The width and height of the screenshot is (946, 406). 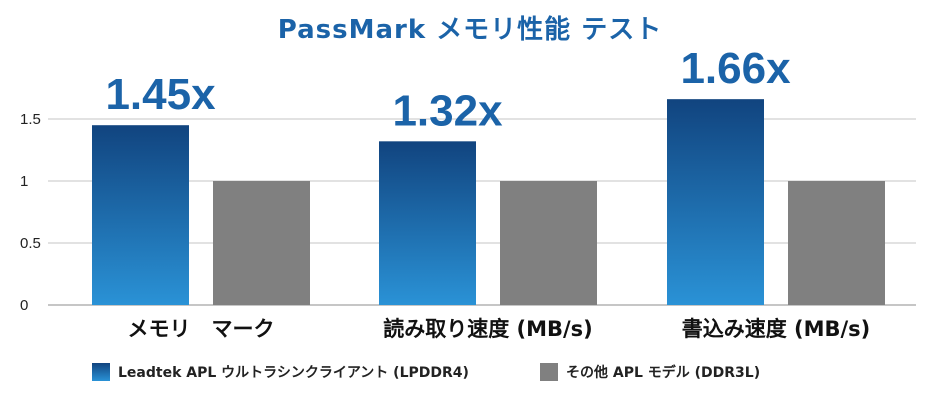 What do you see at coordinates (24, 181) in the screenshot?
I see `y-tick-label: 1` at bounding box center [24, 181].